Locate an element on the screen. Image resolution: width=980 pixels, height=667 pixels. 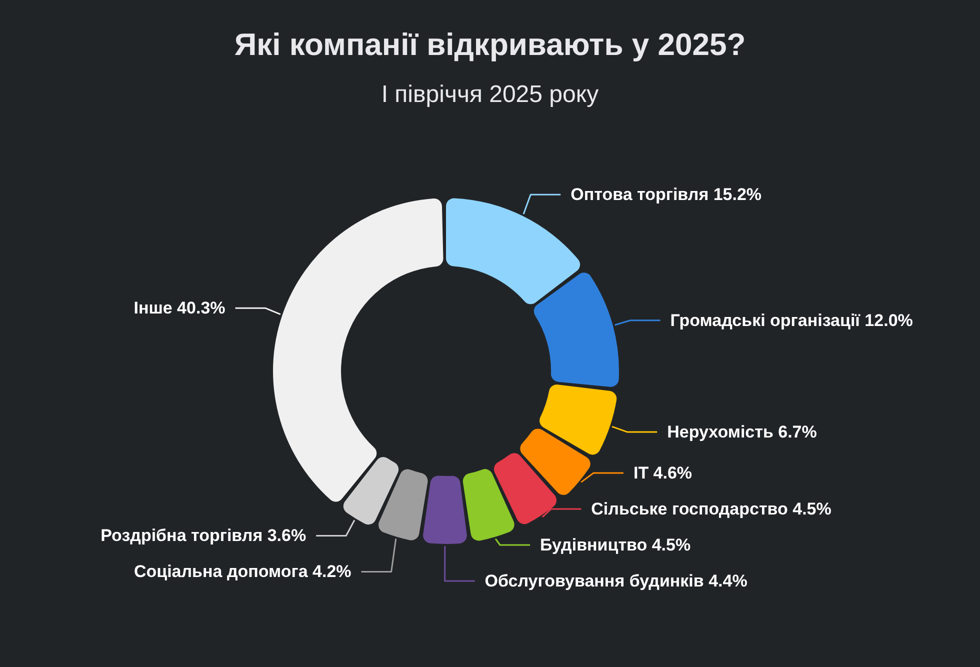
slice-label: IT 4.6% is located at coordinates (662, 473).